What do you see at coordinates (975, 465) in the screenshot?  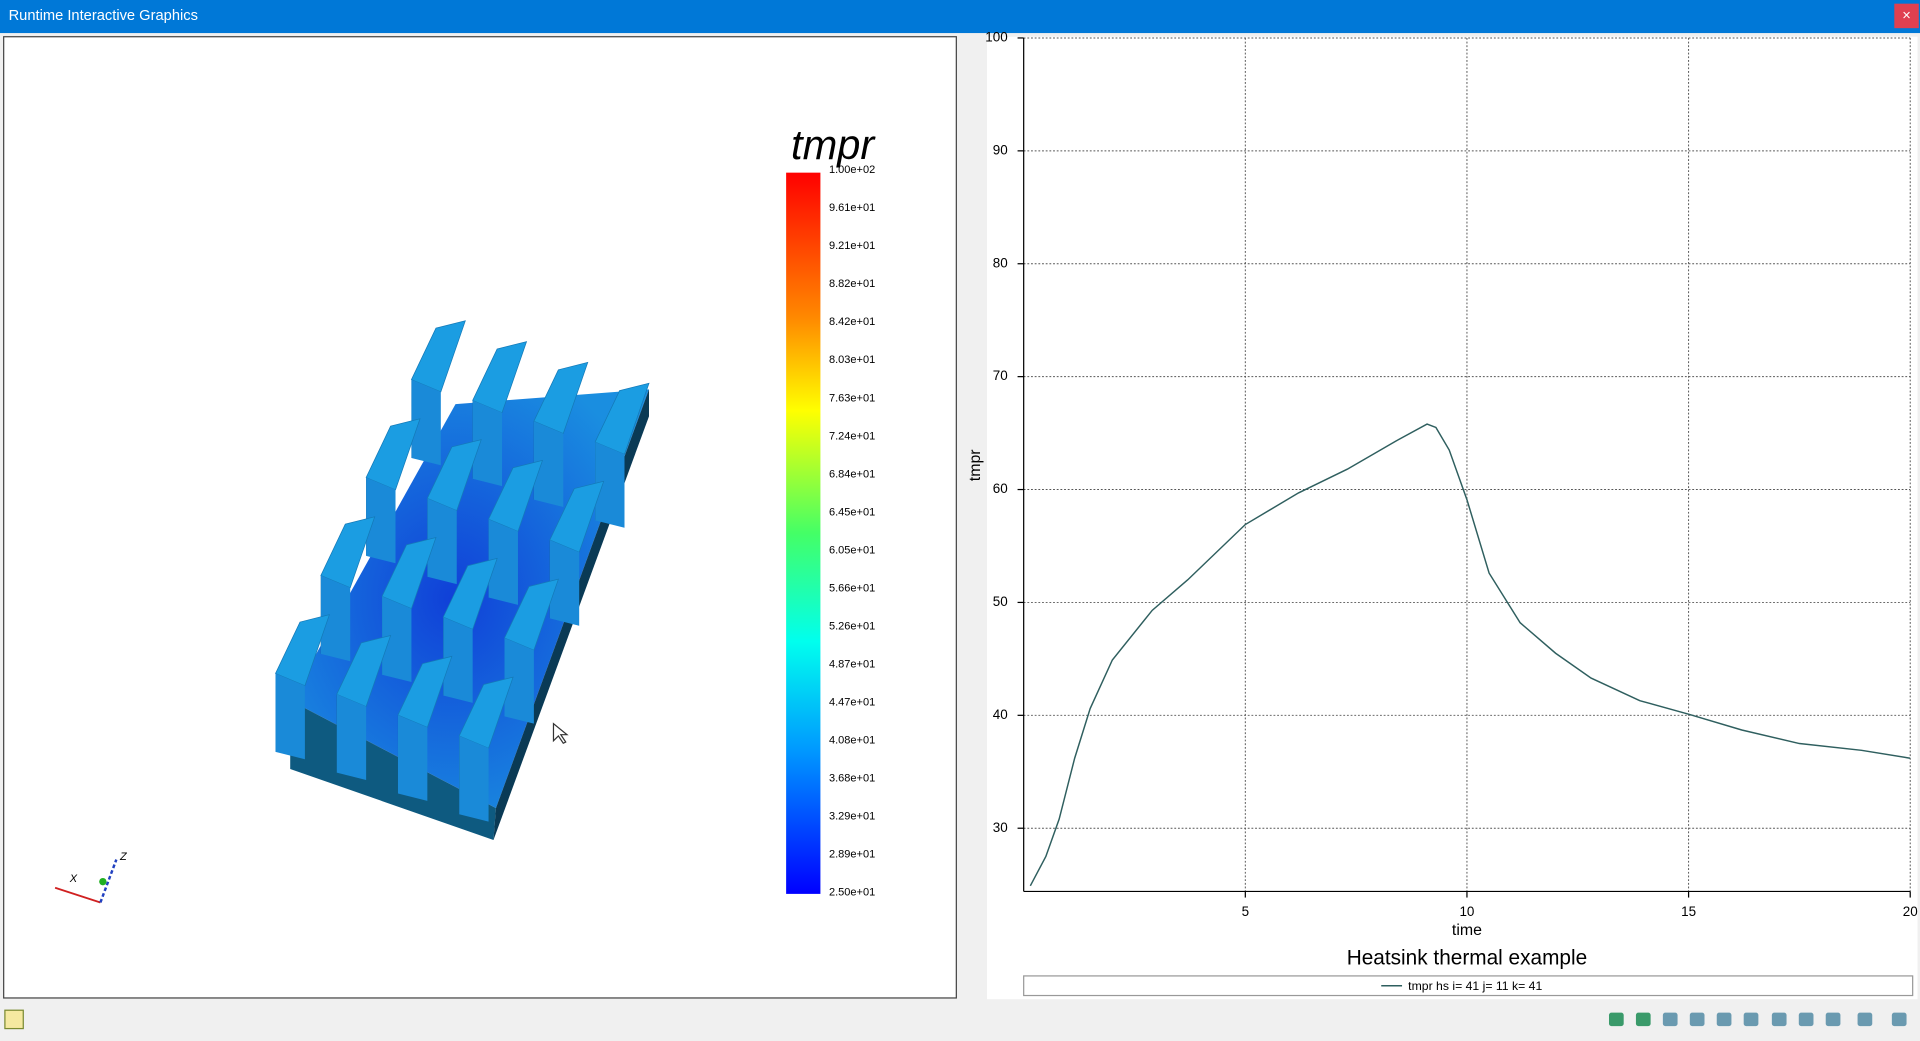 I see `y-axis-label: tmpr` at bounding box center [975, 465].